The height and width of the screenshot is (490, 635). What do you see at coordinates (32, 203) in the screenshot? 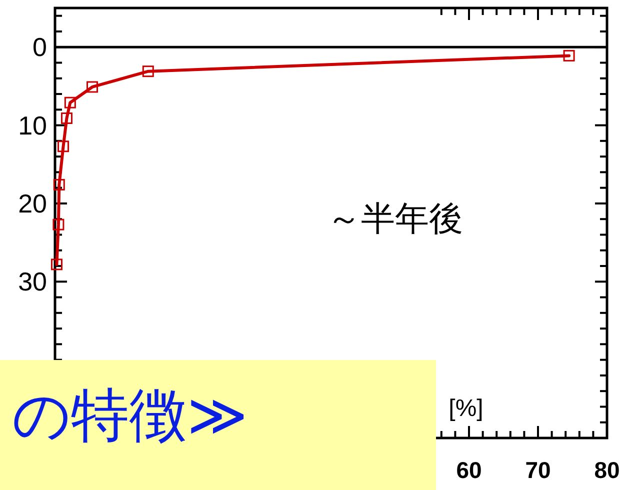
I see `y-tick-label: 20` at bounding box center [32, 203].